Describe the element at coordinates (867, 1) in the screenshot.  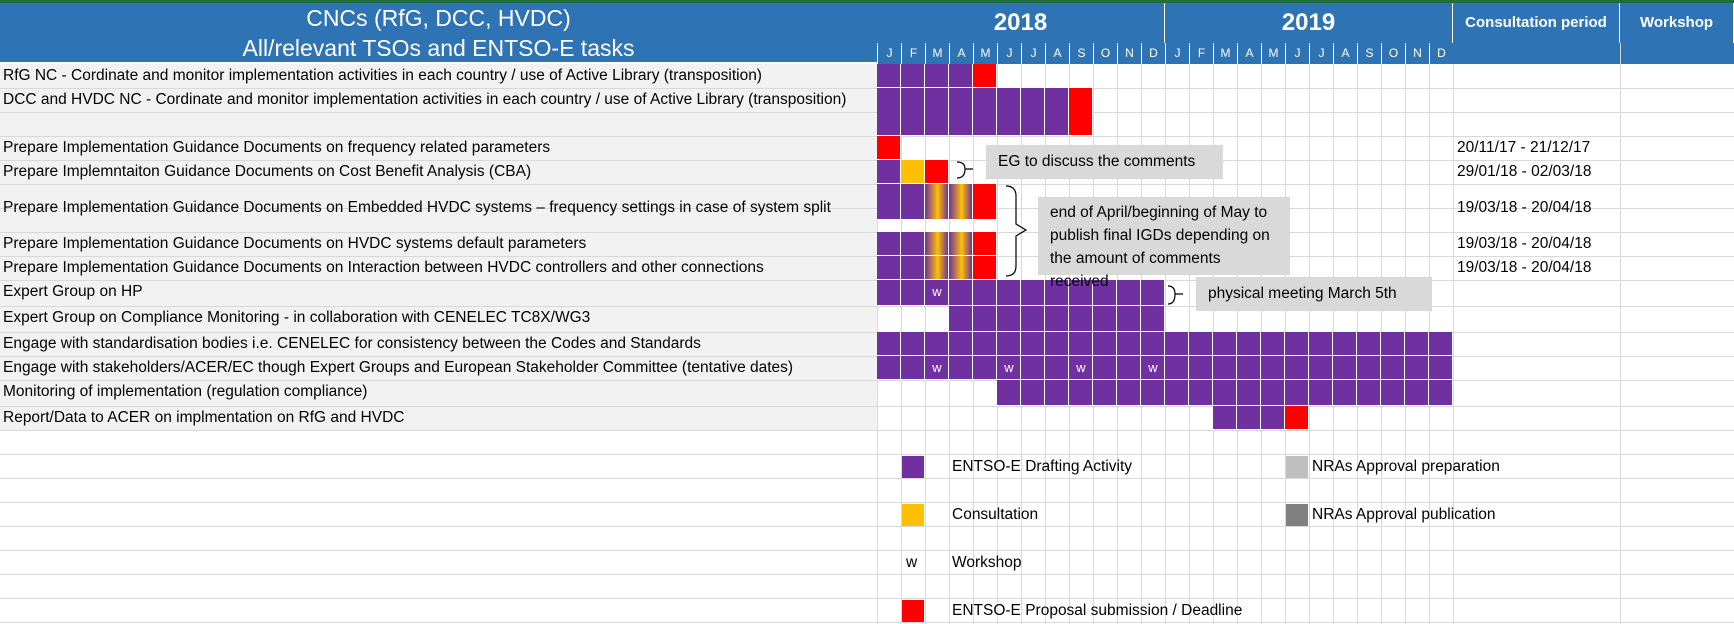
I see `header-top-line` at that location.